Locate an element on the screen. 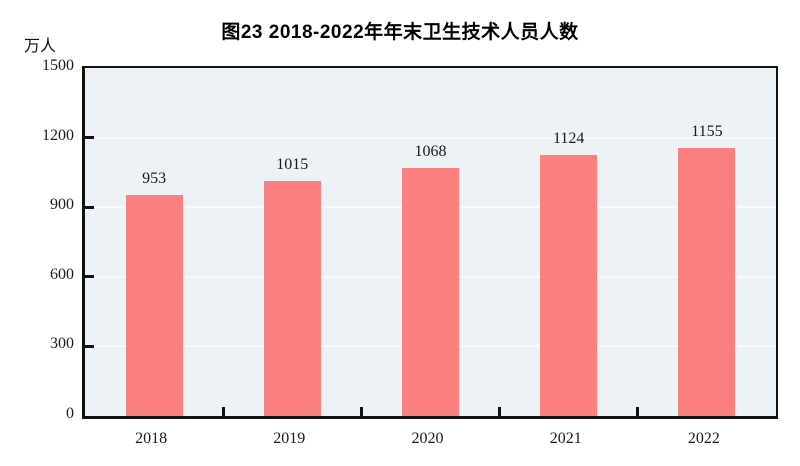  y-axis-label: 600 is located at coordinates (62, 274).